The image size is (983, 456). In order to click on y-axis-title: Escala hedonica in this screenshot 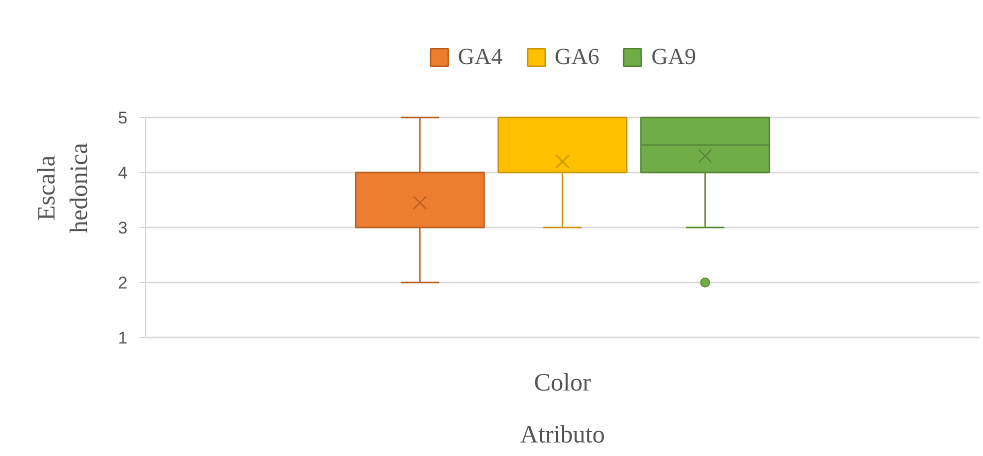, I will do `click(64, 188)`.